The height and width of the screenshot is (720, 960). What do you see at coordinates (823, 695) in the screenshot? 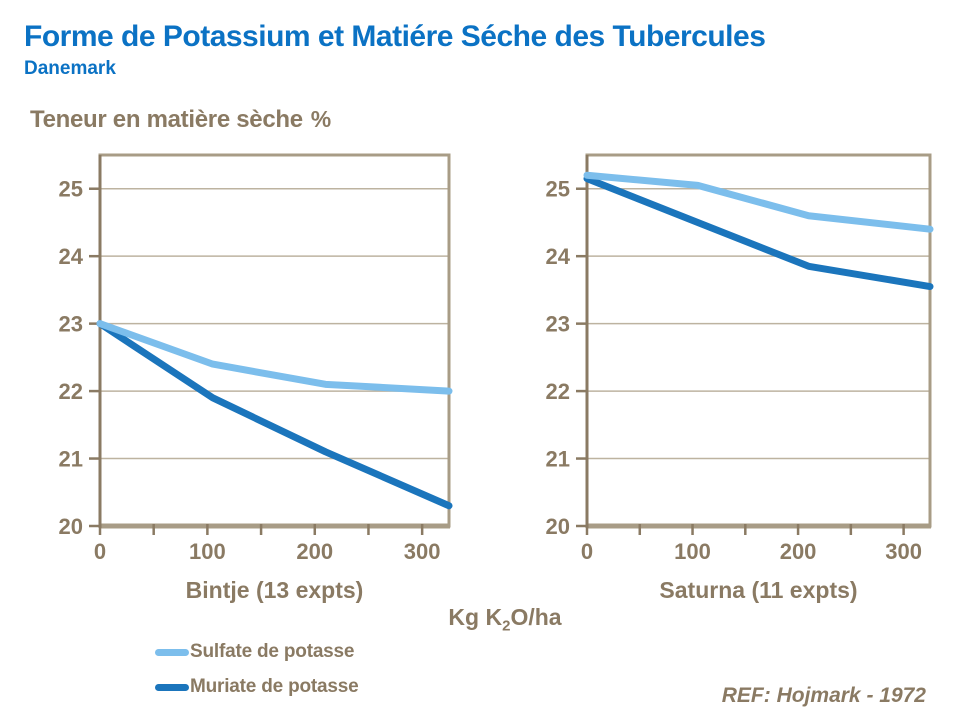
I see `reference-text: REF: Hojmark - 1972` at bounding box center [823, 695].